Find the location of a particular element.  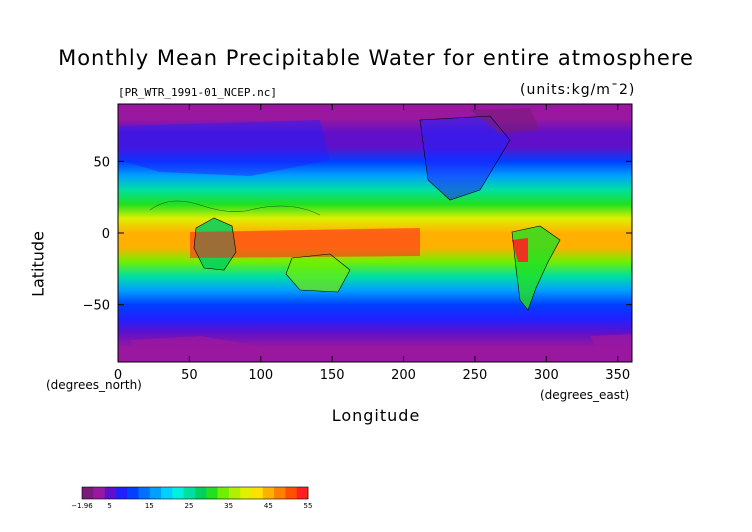

coastline-africa is located at coordinates (215, 244).